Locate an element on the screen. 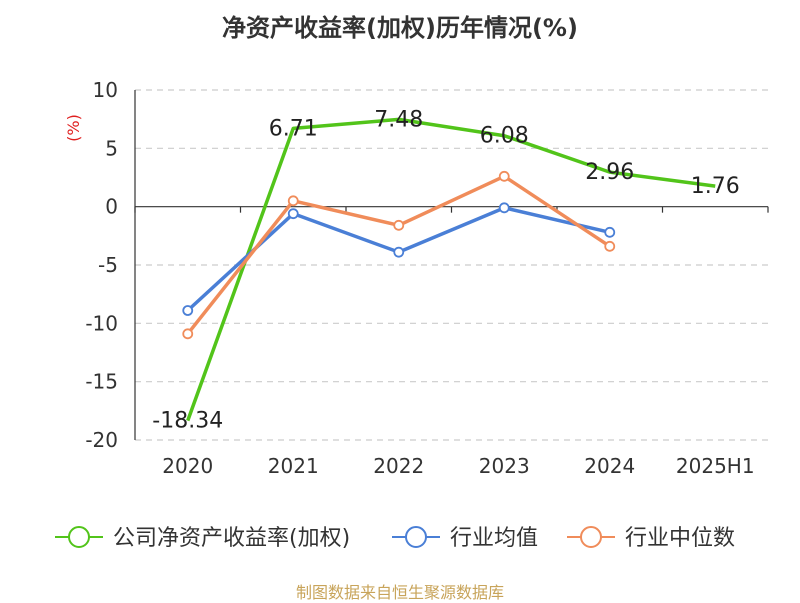  data-label: -18.34 is located at coordinates (187, 421).